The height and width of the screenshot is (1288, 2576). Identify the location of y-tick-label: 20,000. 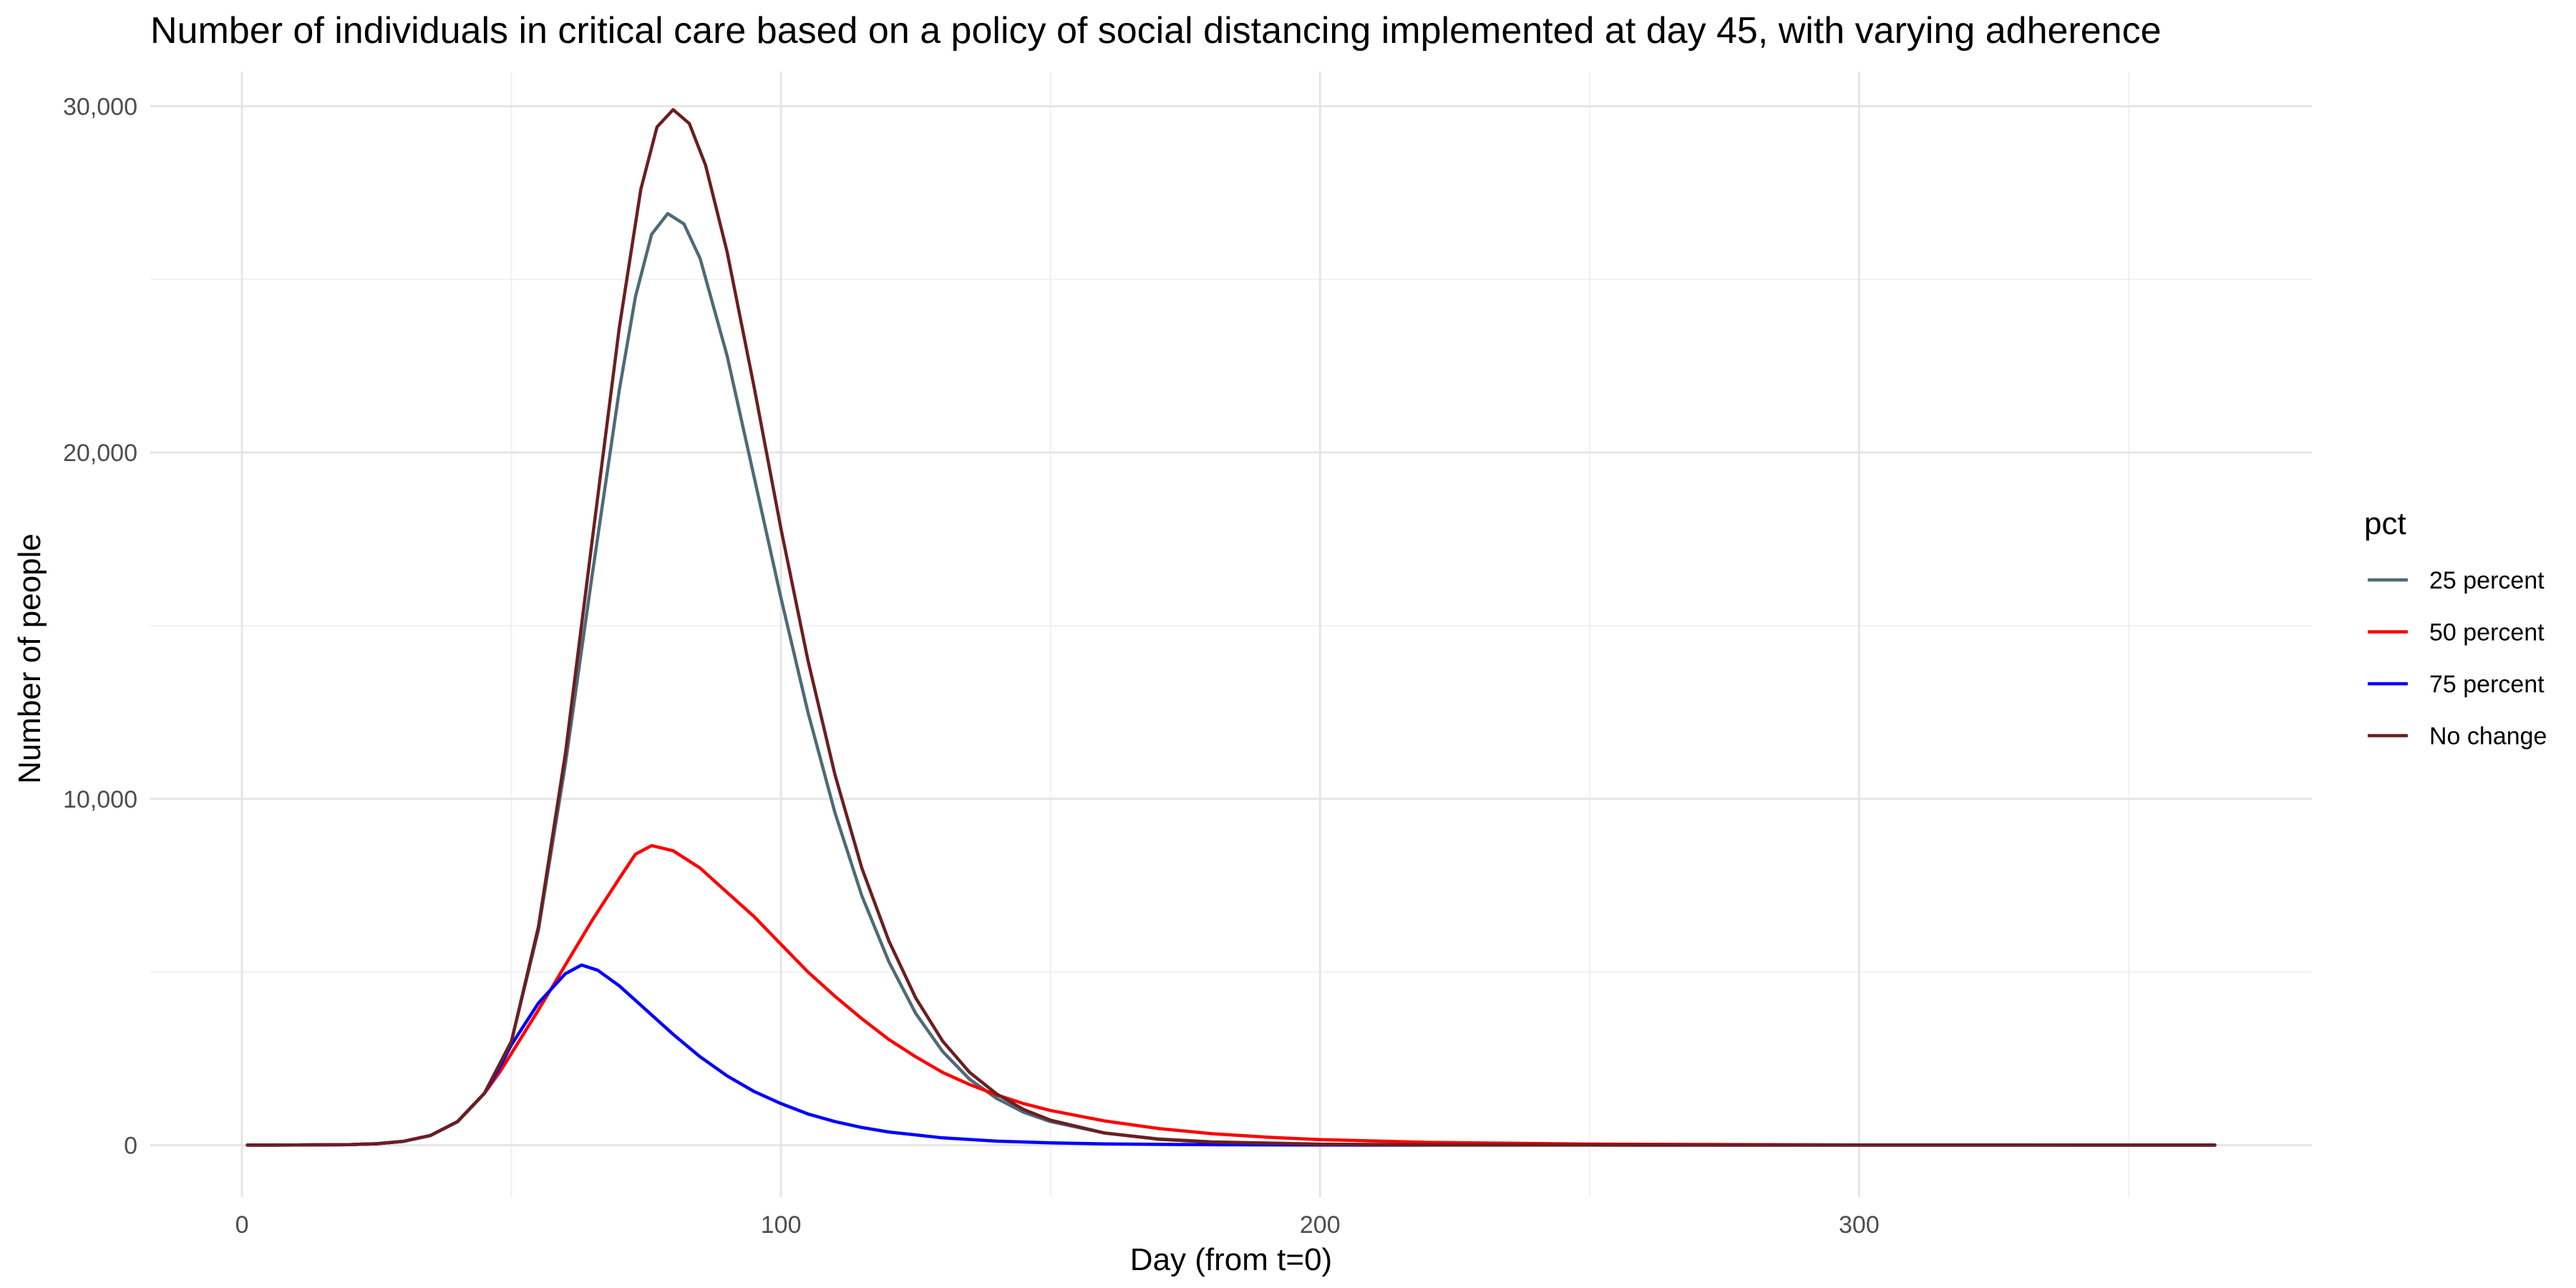
(100, 454).